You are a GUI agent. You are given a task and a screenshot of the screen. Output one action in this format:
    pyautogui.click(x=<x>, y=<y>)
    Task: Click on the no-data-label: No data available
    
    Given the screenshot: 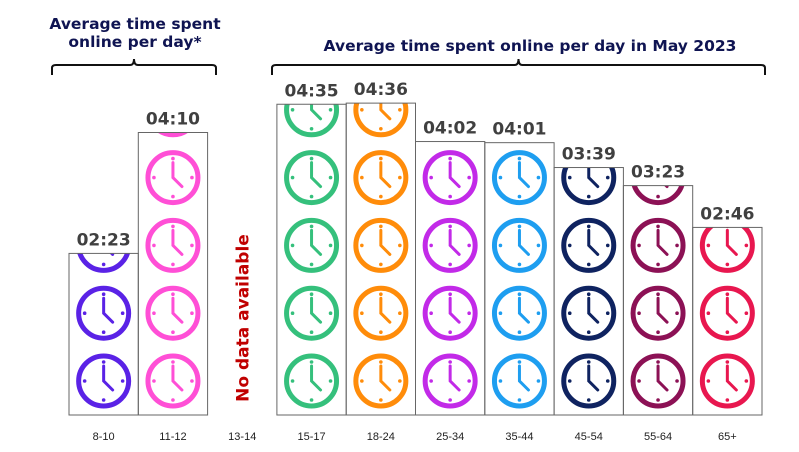 What is the action you would take?
    pyautogui.click(x=243, y=318)
    